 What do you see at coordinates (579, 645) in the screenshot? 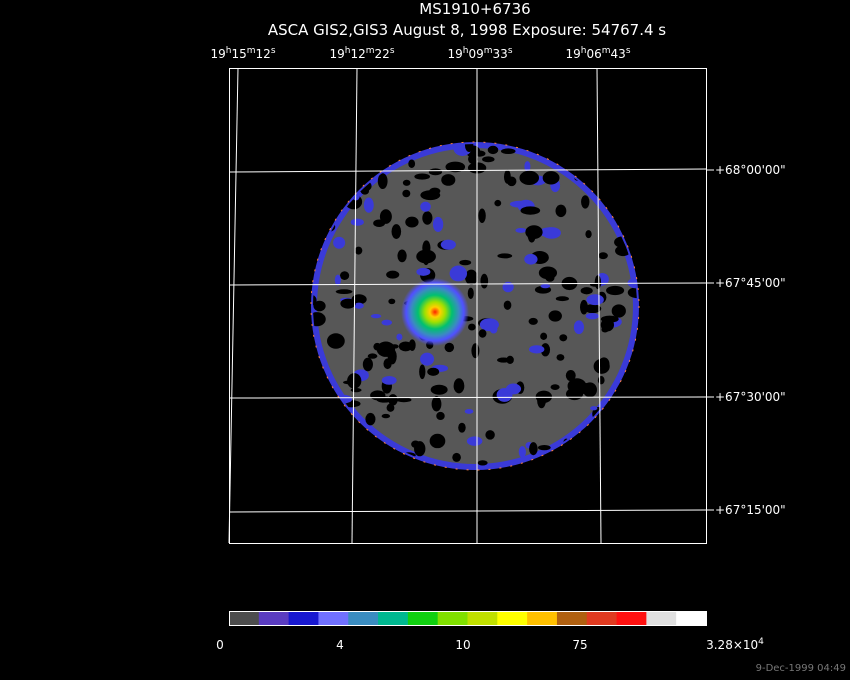
I see `label-part: 75` at bounding box center [579, 645].